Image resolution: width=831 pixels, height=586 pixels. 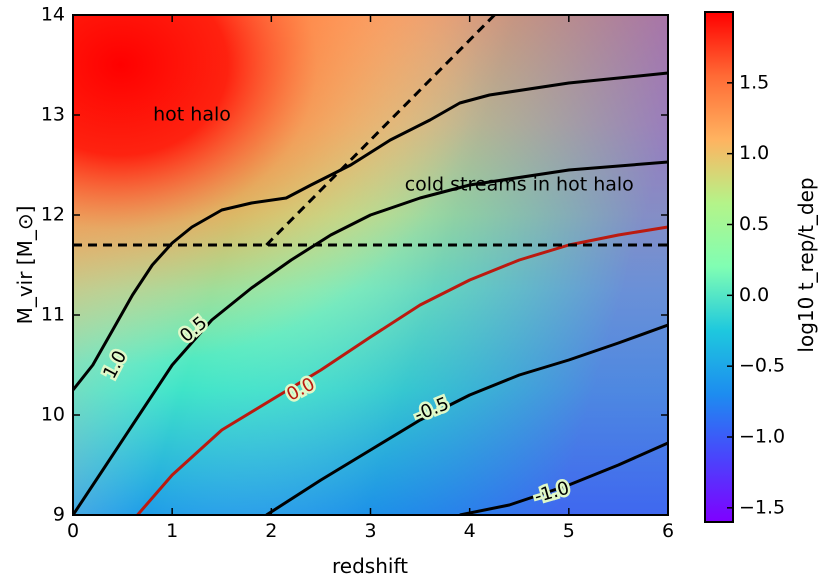 I want to click on y-tick-label-3: 12, so click(x=53, y=215).